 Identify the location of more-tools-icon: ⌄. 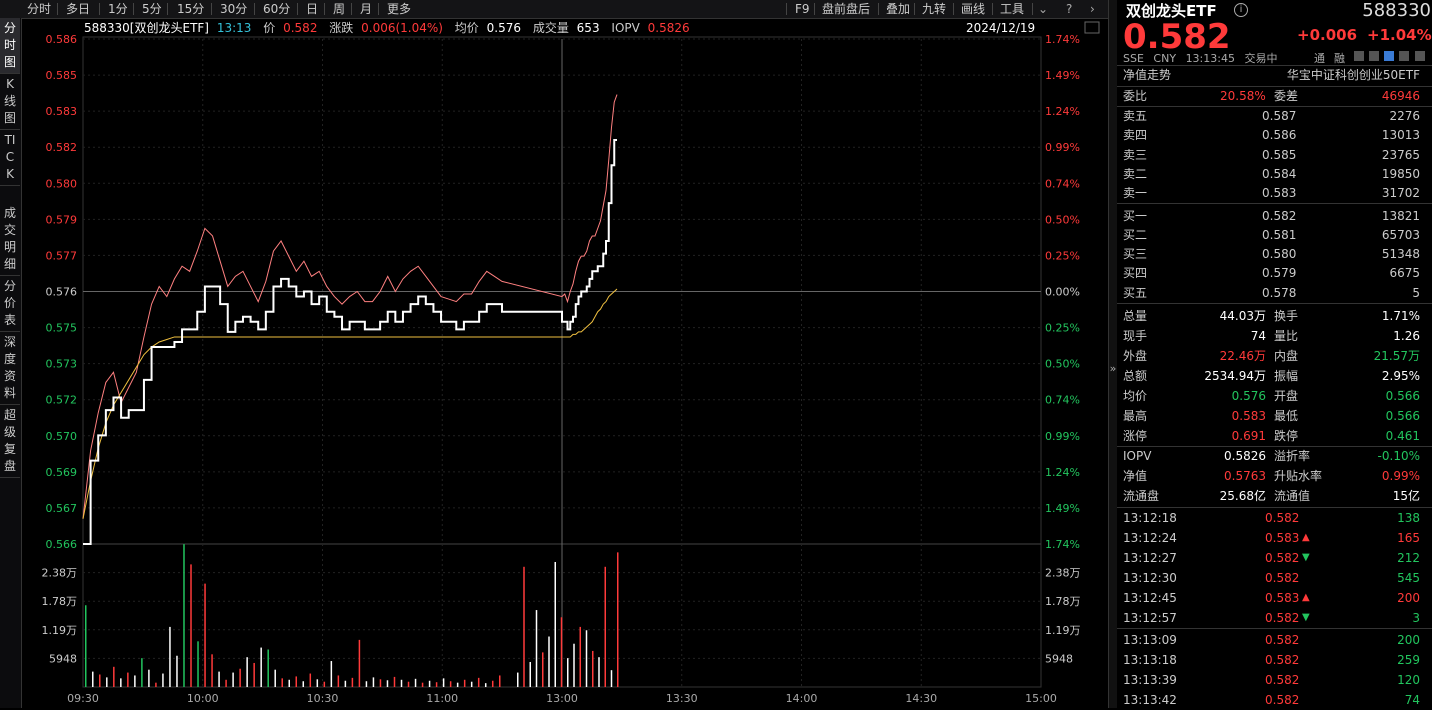
(1043, 9).